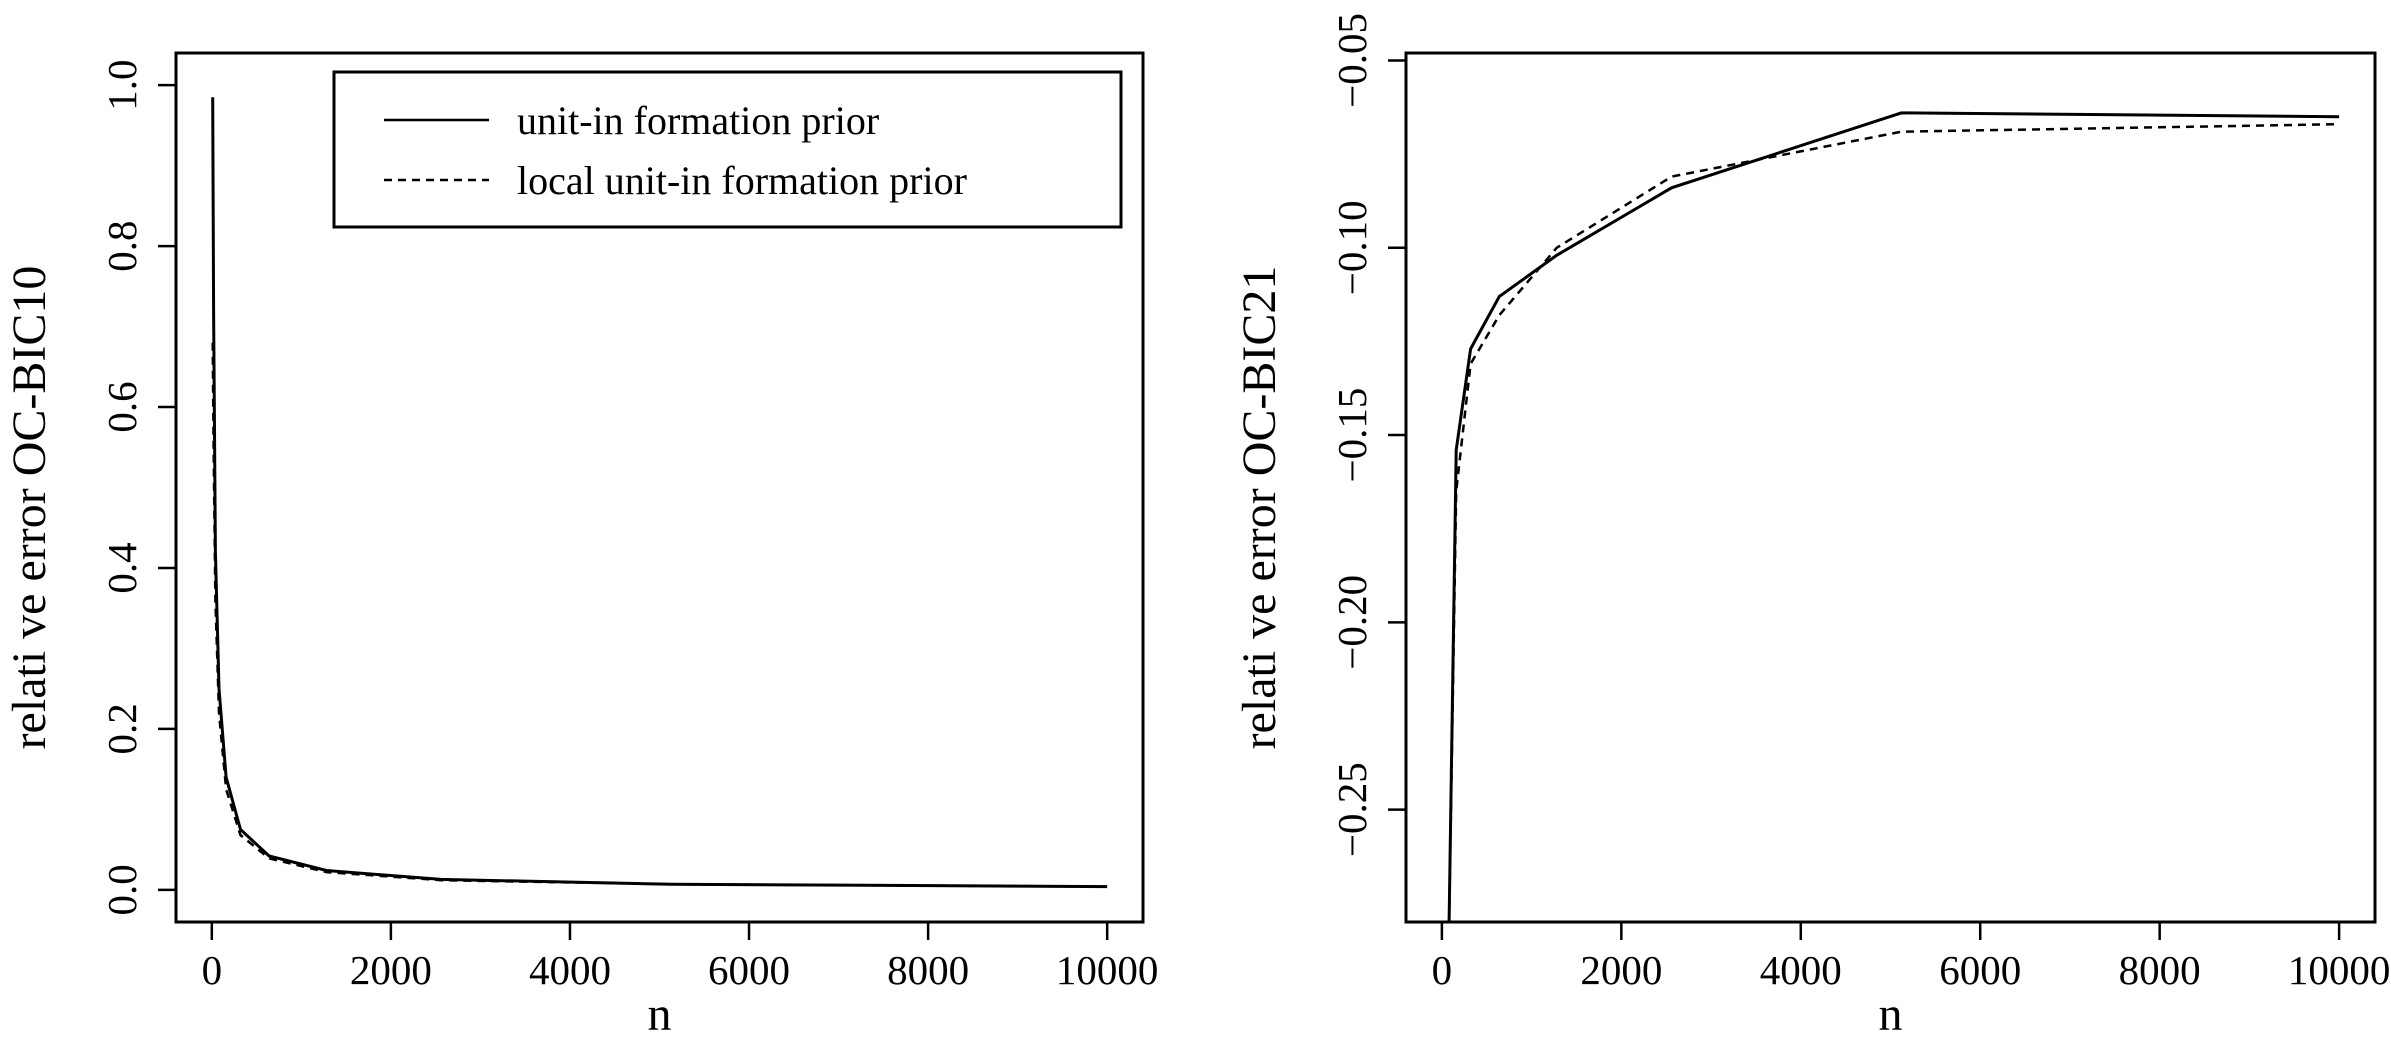  Describe the element at coordinates (698, 120) in the screenshot. I see `legend-label: unit-in formation prior` at that location.